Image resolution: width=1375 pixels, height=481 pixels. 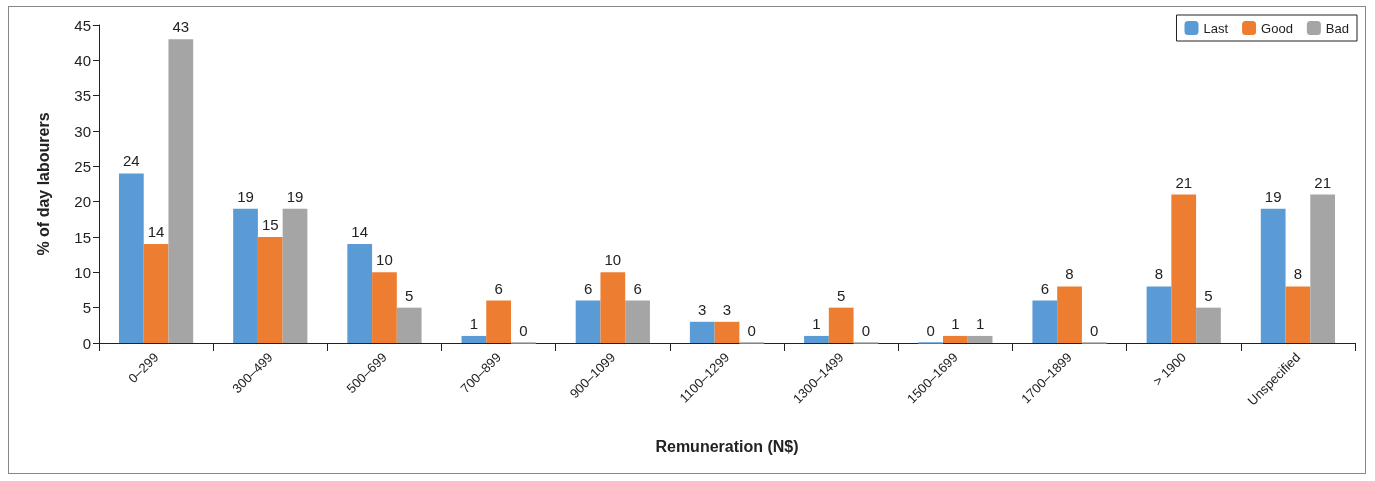 I want to click on y-tick-label: 40, so click(x=82, y=60).